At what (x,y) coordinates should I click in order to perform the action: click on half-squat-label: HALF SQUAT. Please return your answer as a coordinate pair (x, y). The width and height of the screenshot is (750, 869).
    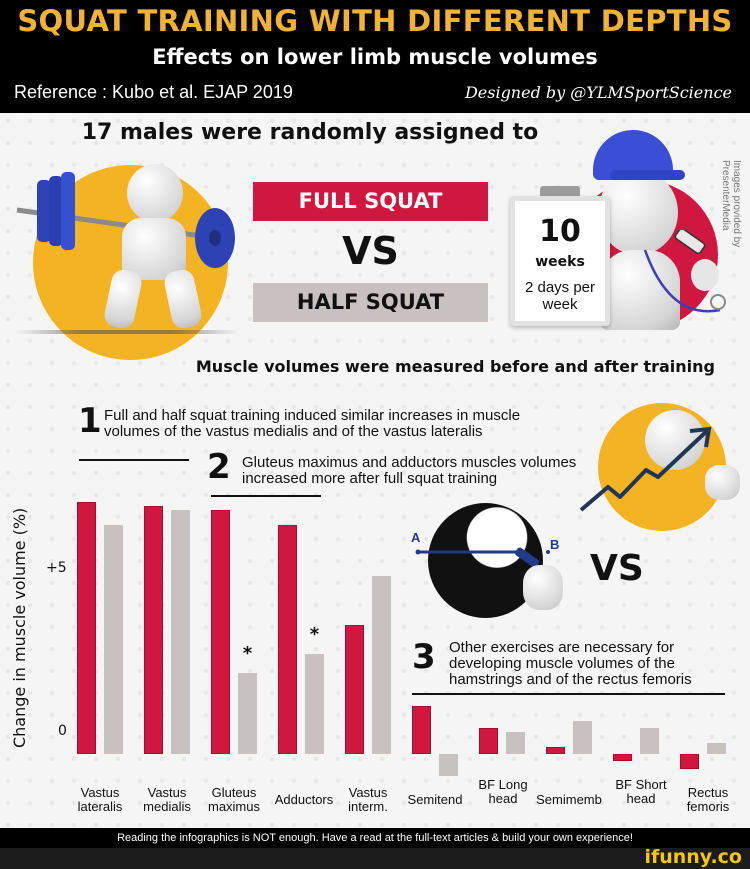
    Looking at the image, I should click on (370, 302).